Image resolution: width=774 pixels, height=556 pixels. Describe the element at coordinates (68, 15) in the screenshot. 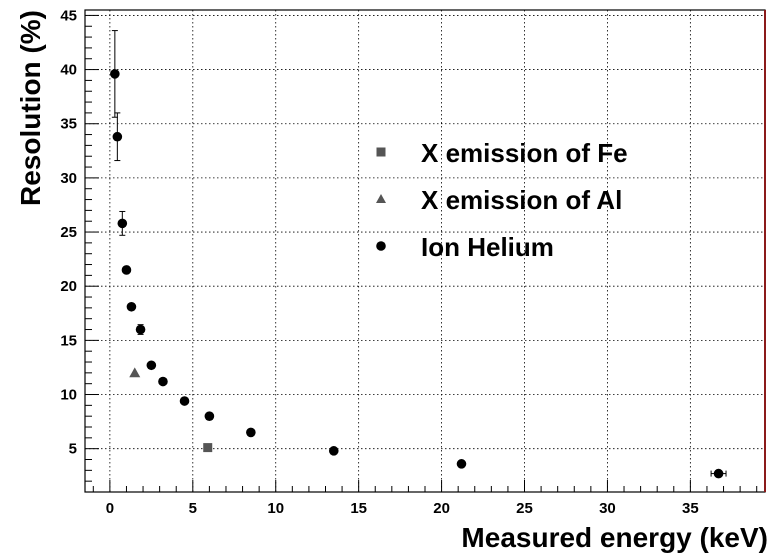

I see `y-tick-label: 45` at that location.